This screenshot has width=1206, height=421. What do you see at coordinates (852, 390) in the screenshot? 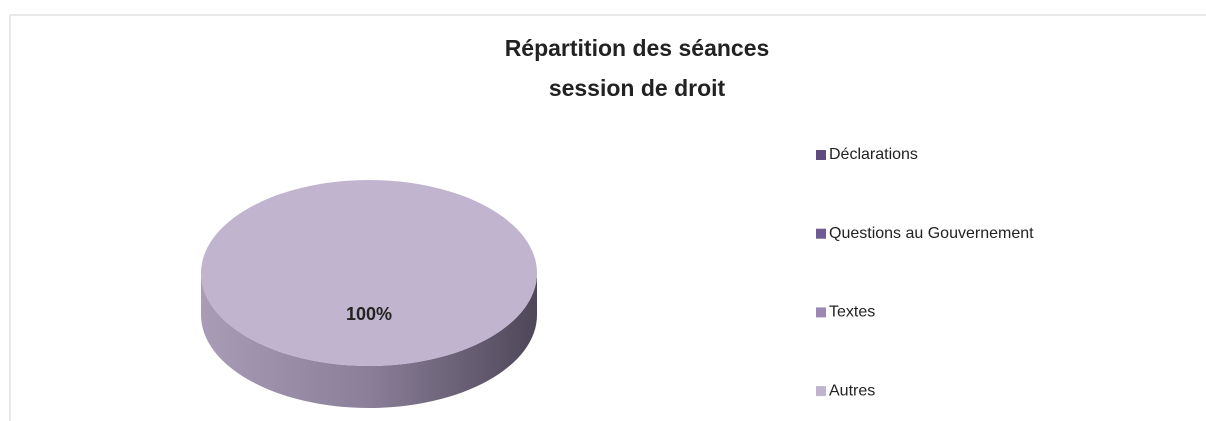
I see `legend-label: Autres` at bounding box center [852, 390].